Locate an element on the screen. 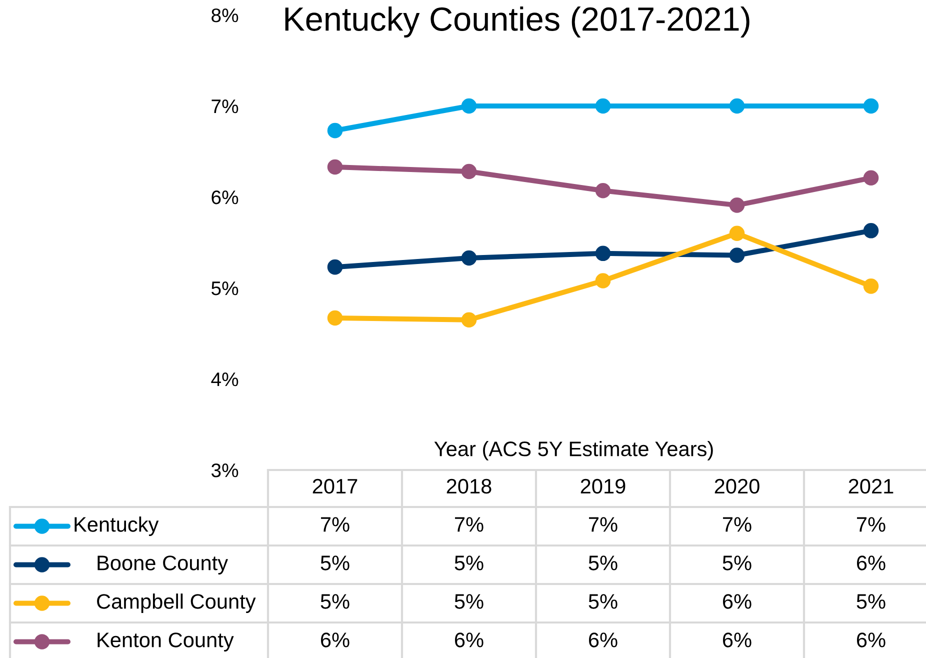 The width and height of the screenshot is (926, 658). x-tick-label: 2020 is located at coordinates (737, 486).